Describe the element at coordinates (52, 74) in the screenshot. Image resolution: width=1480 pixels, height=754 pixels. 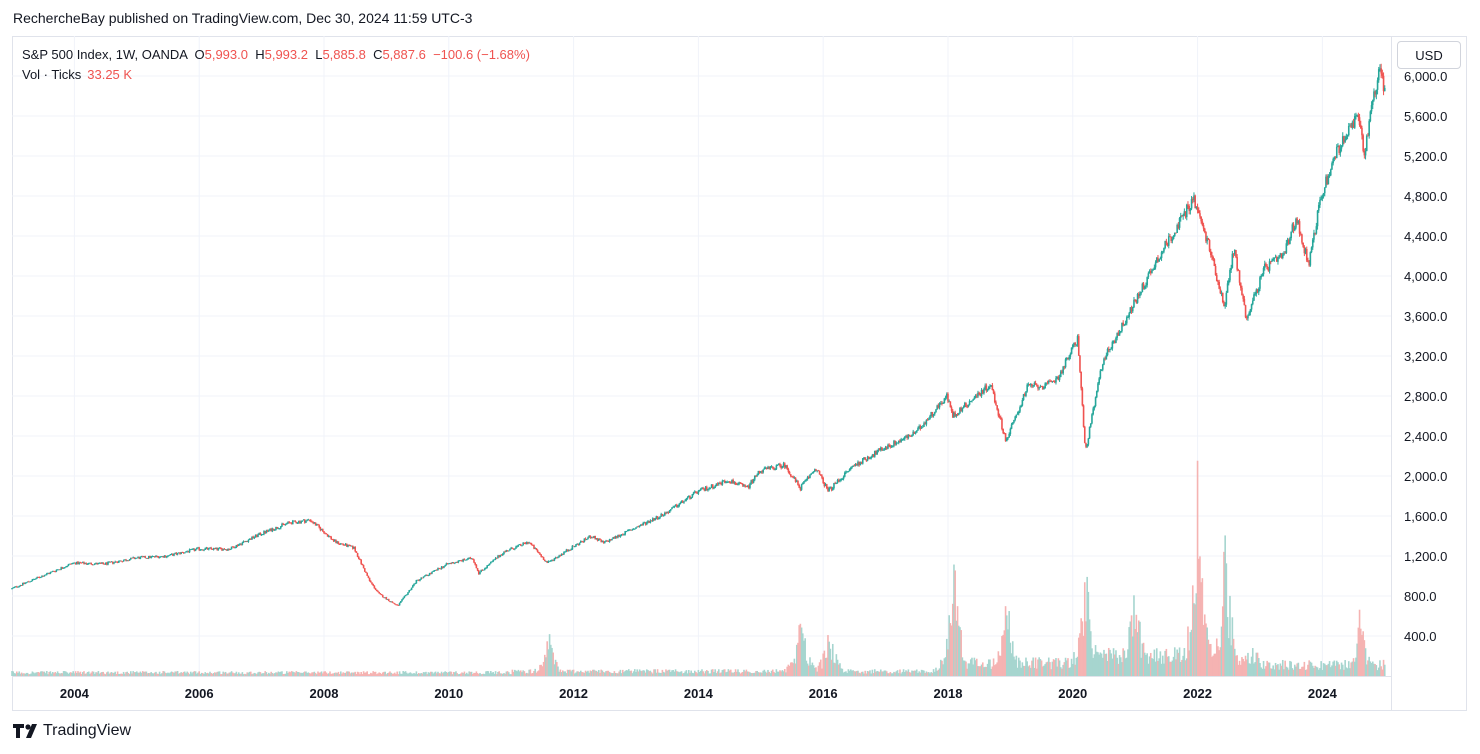
I see `volume-label: Vol · Ticks` at that location.